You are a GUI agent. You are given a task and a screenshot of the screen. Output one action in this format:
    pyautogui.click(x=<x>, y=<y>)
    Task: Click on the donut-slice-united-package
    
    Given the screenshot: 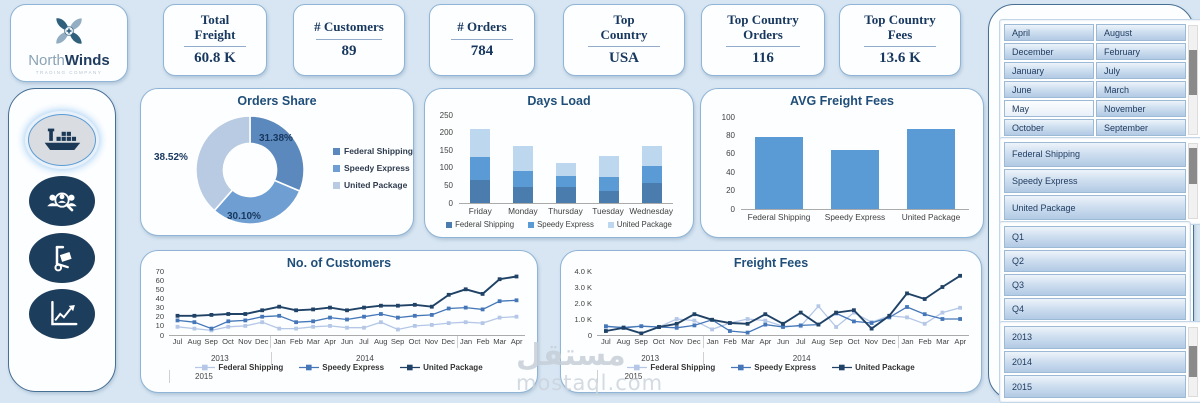 What is the action you would take?
    pyautogui.click(x=223, y=163)
    